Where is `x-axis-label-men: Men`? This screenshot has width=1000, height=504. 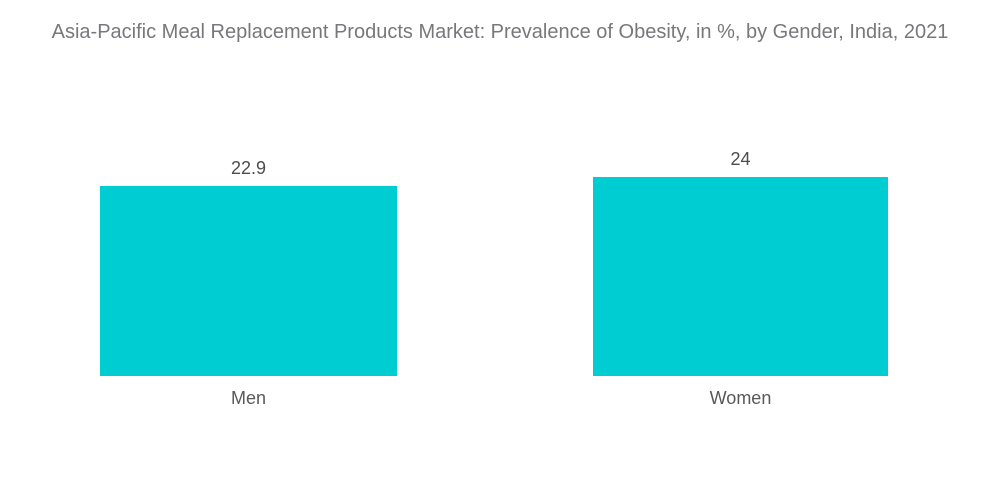
x-axis-label-men: Men is located at coordinates (248, 398).